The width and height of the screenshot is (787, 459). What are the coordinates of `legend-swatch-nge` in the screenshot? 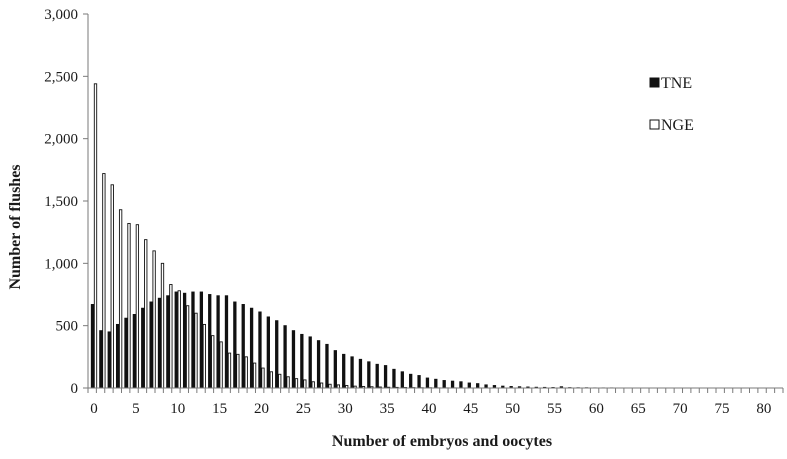 It's located at (654, 124).